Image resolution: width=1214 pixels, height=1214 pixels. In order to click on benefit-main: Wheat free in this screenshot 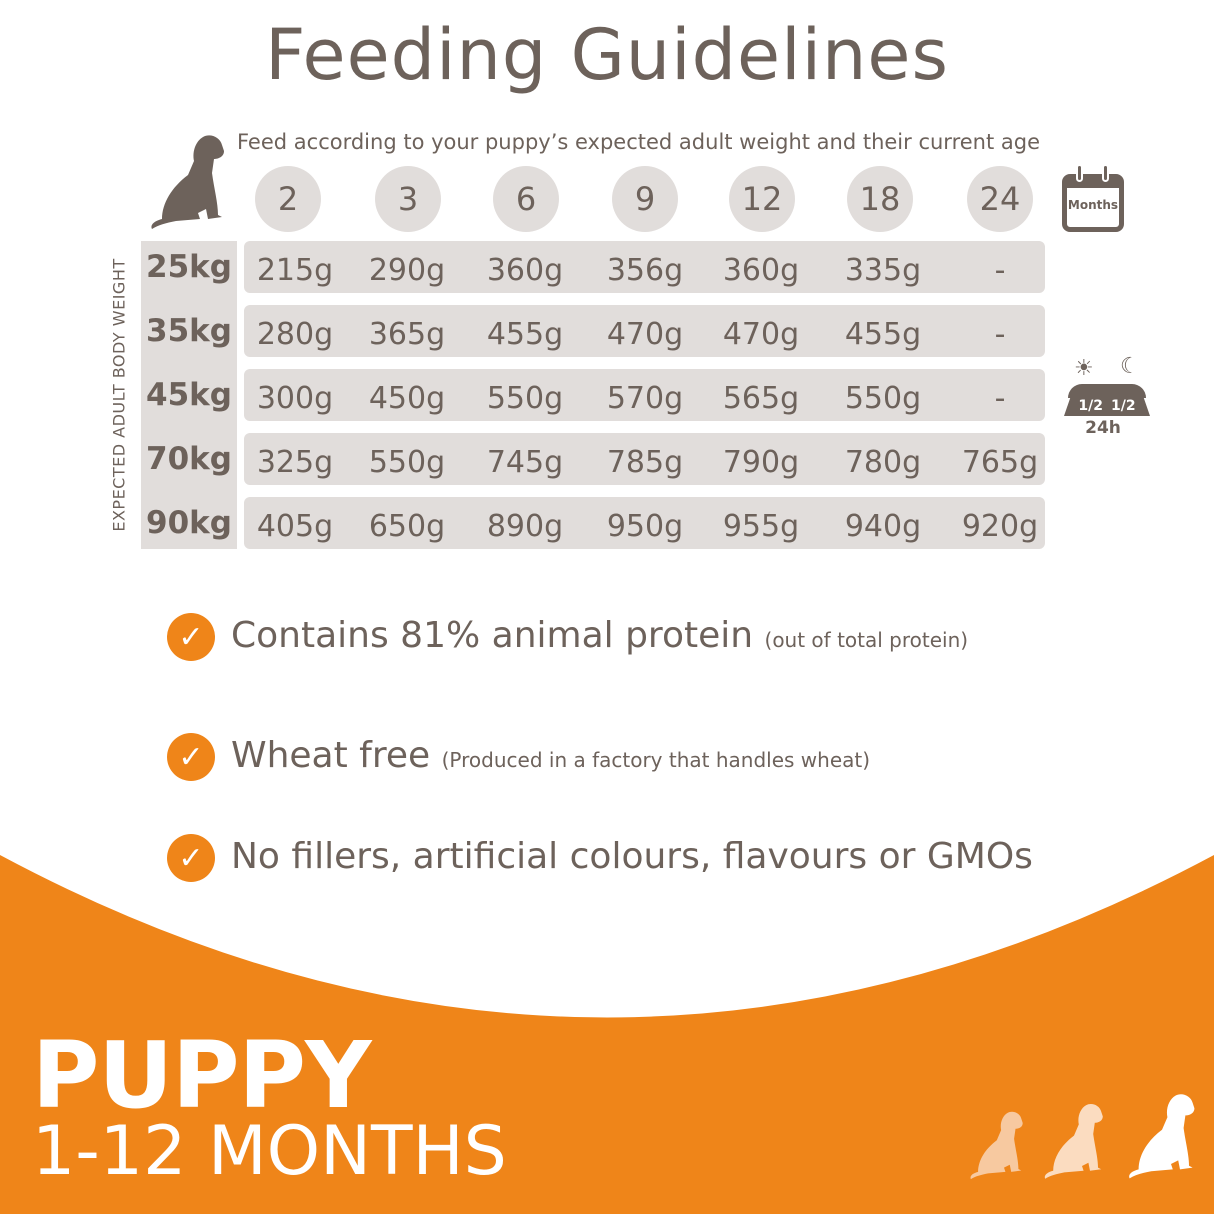, I will do `click(331, 755)`.